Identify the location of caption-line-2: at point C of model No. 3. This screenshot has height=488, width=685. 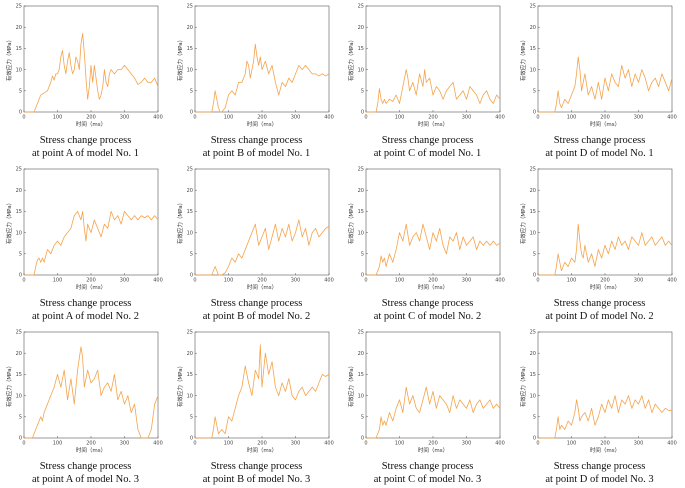
(427, 479).